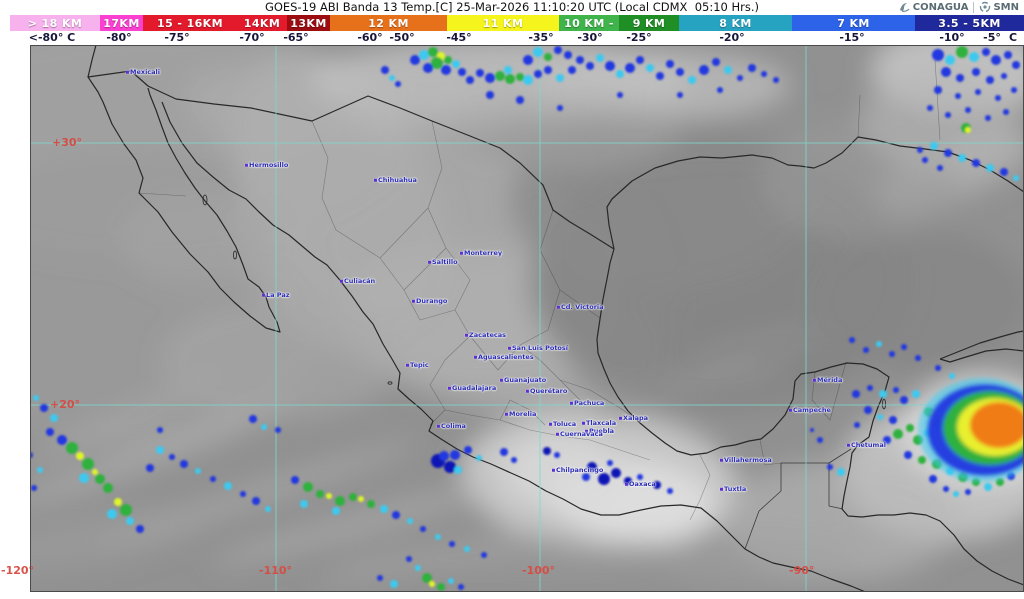 This screenshot has height=599, width=1024. What do you see at coordinates (985, 7) in the screenshot?
I see `smn-cyclone-icon` at bounding box center [985, 7].